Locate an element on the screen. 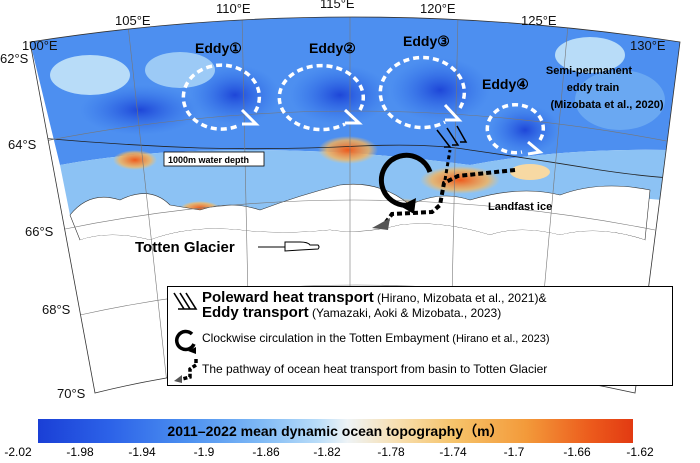 This screenshot has height=463, width=700. heat-pathway-line is located at coordinates (450, 196).